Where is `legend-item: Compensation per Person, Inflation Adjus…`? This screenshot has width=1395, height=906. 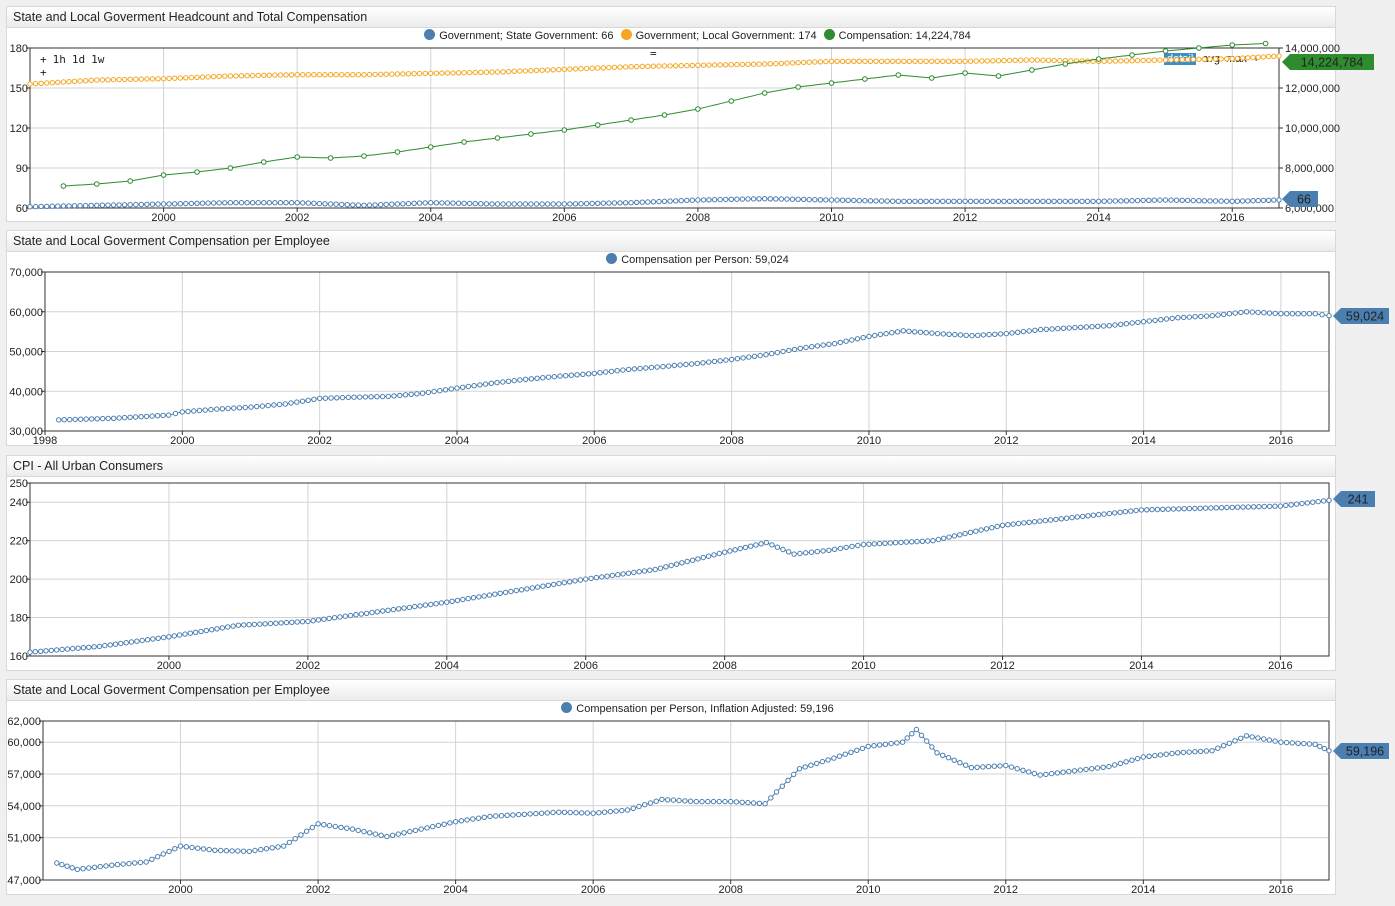 legend-item: Compensation per Person, Inflation Adjus… is located at coordinates (697, 708).